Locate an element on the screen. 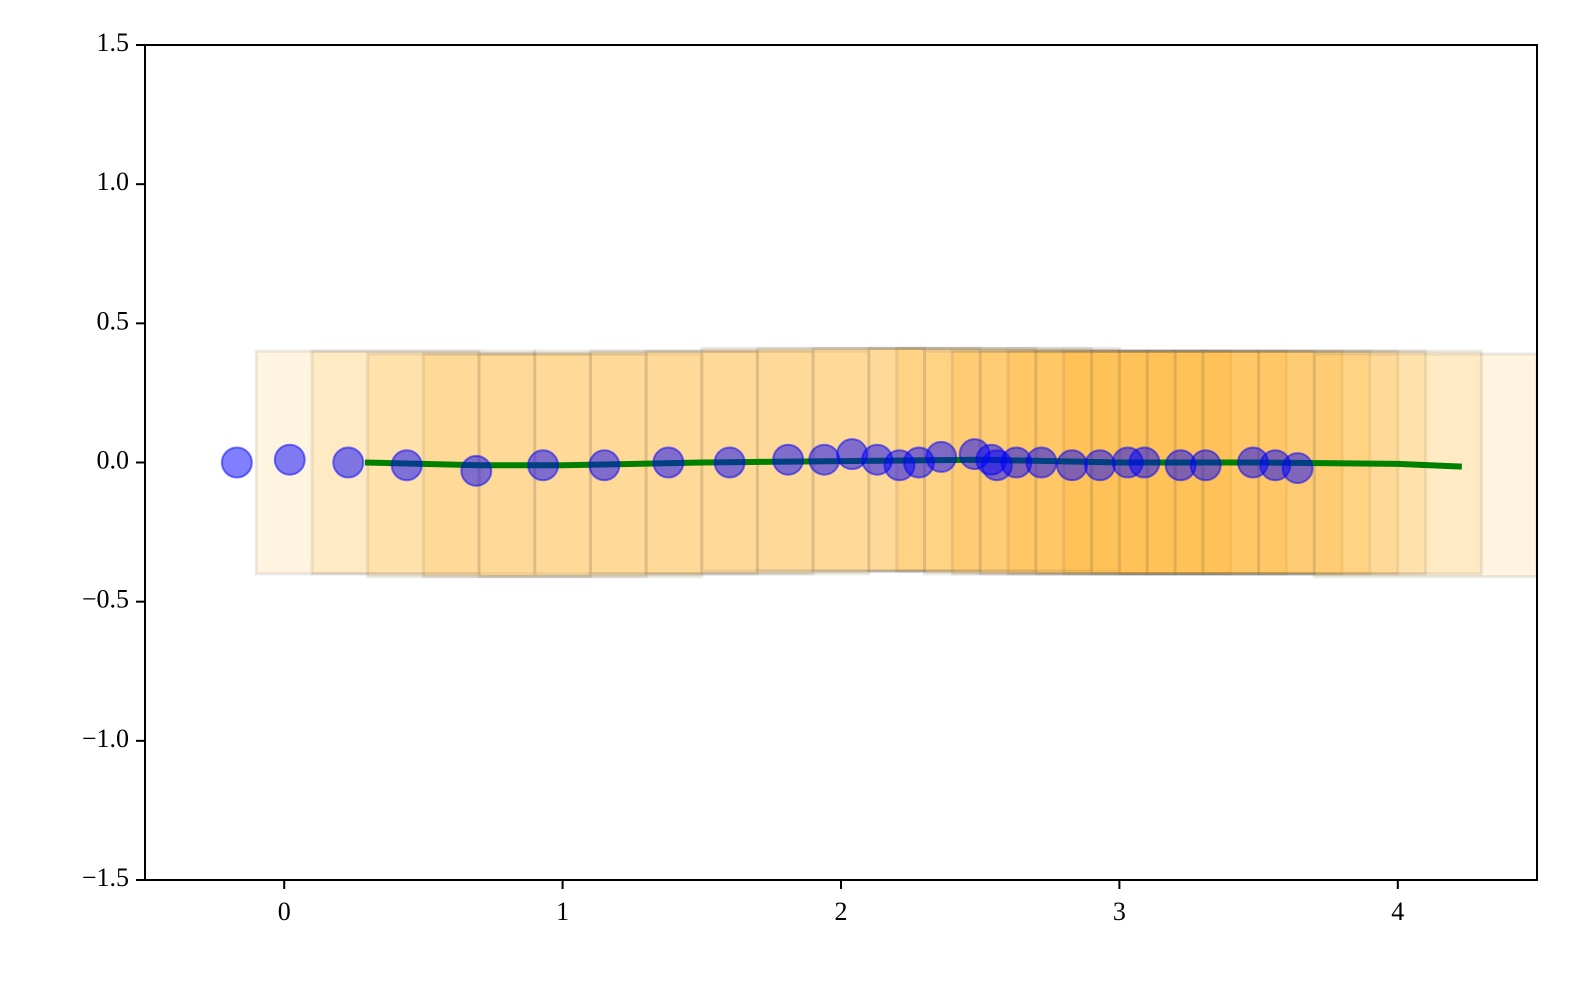  x-tick-label: 0 is located at coordinates (284, 911).